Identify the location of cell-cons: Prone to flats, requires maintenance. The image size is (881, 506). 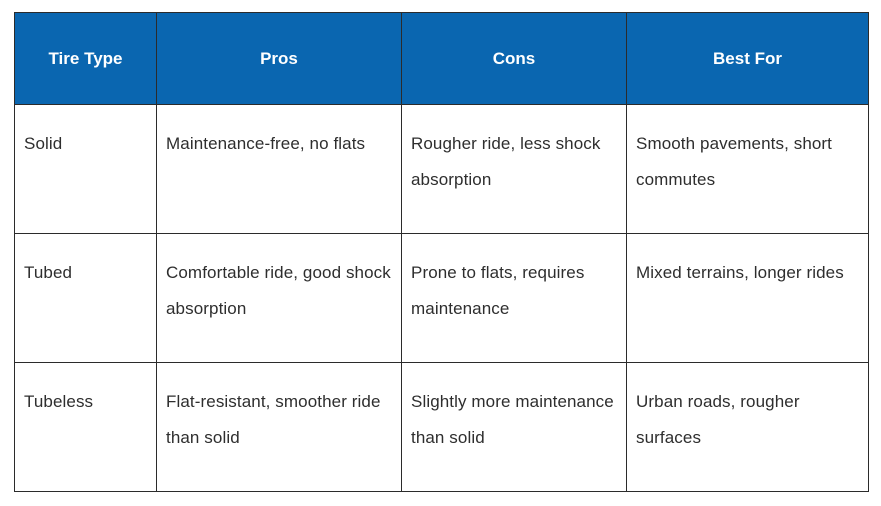
(514, 298).